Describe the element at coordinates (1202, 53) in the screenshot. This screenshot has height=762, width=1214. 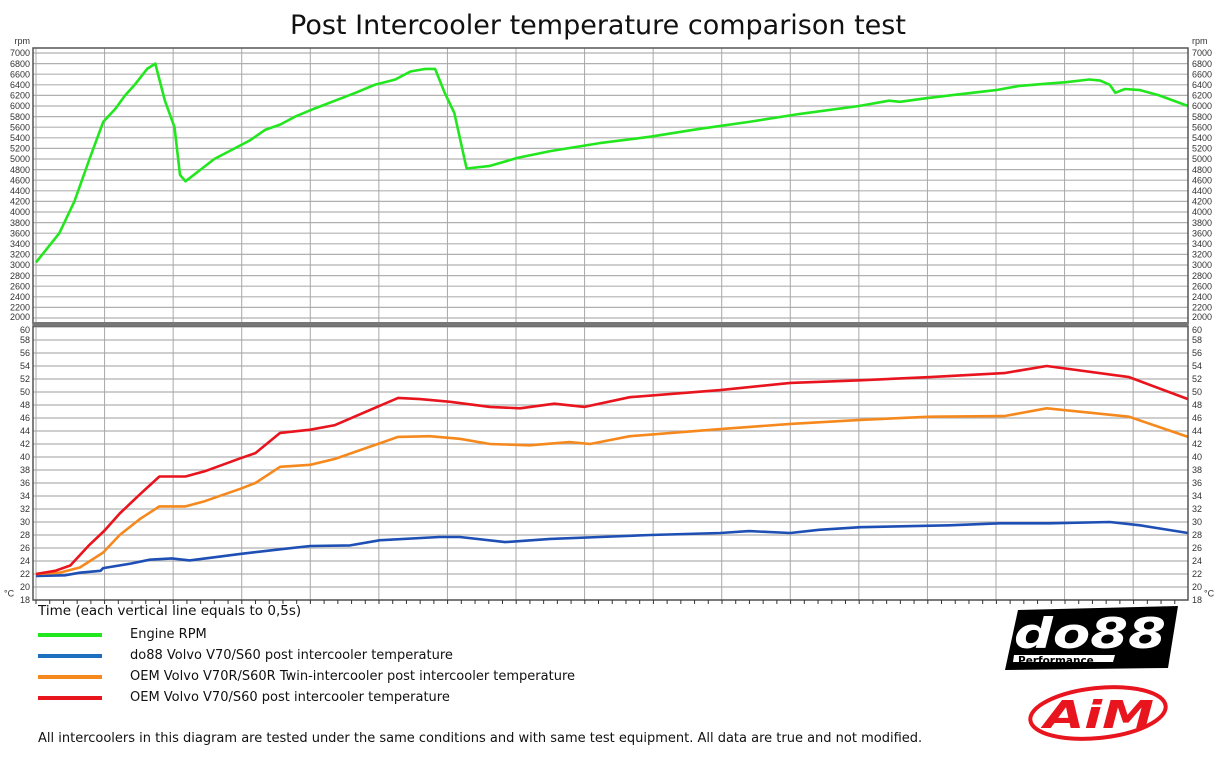
I see `y-tick-label-right: 7000` at that location.